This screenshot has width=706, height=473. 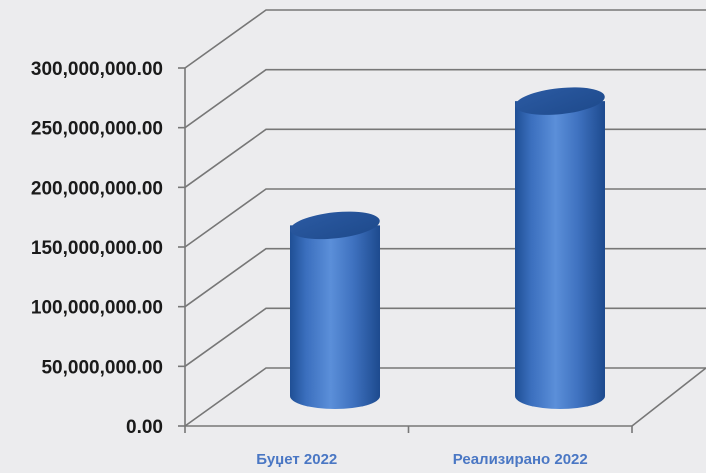 I want to click on y-tick-label: 300,000,000.00, so click(x=97, y=69).